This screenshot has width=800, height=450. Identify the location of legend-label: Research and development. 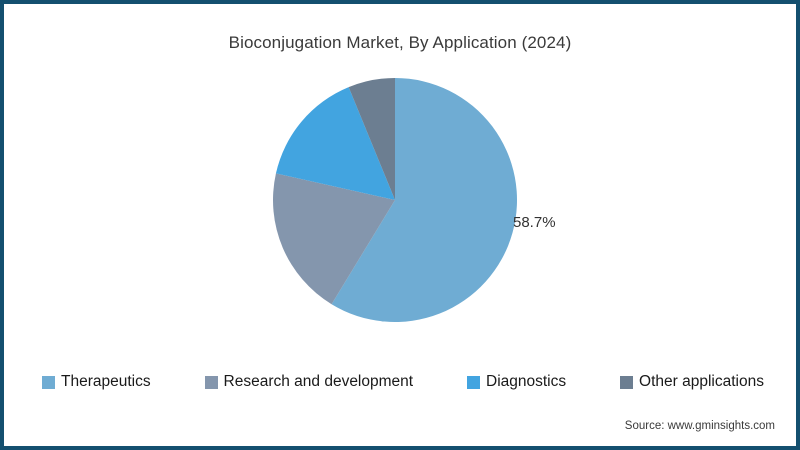
(318, 381).